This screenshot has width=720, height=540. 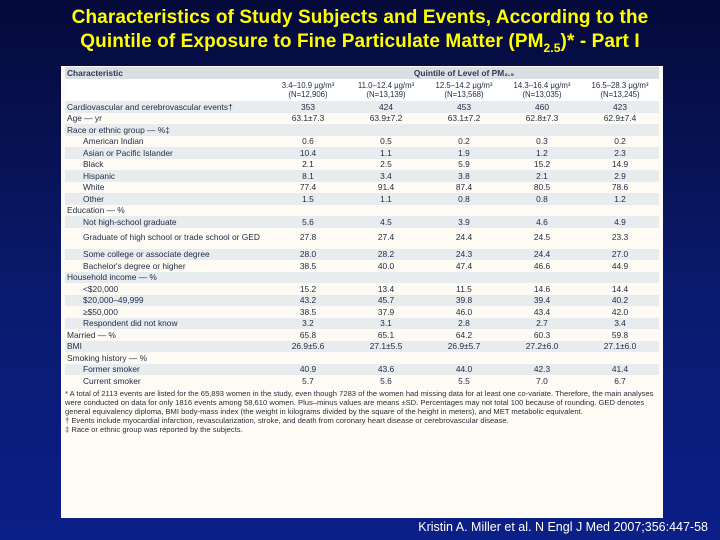 What do you see at coordinates (464, 118) in the screenshot?
I see `cell-q3: 63.1±7.2` at bounding box center [464, 118].